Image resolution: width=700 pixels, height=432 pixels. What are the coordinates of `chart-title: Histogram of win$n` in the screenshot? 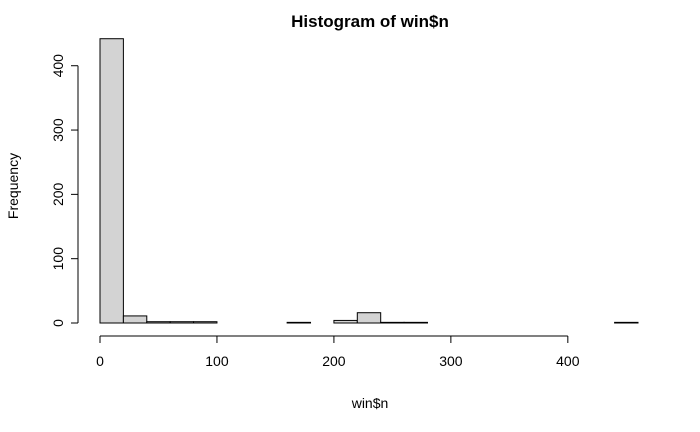 It's located at (370, 21).